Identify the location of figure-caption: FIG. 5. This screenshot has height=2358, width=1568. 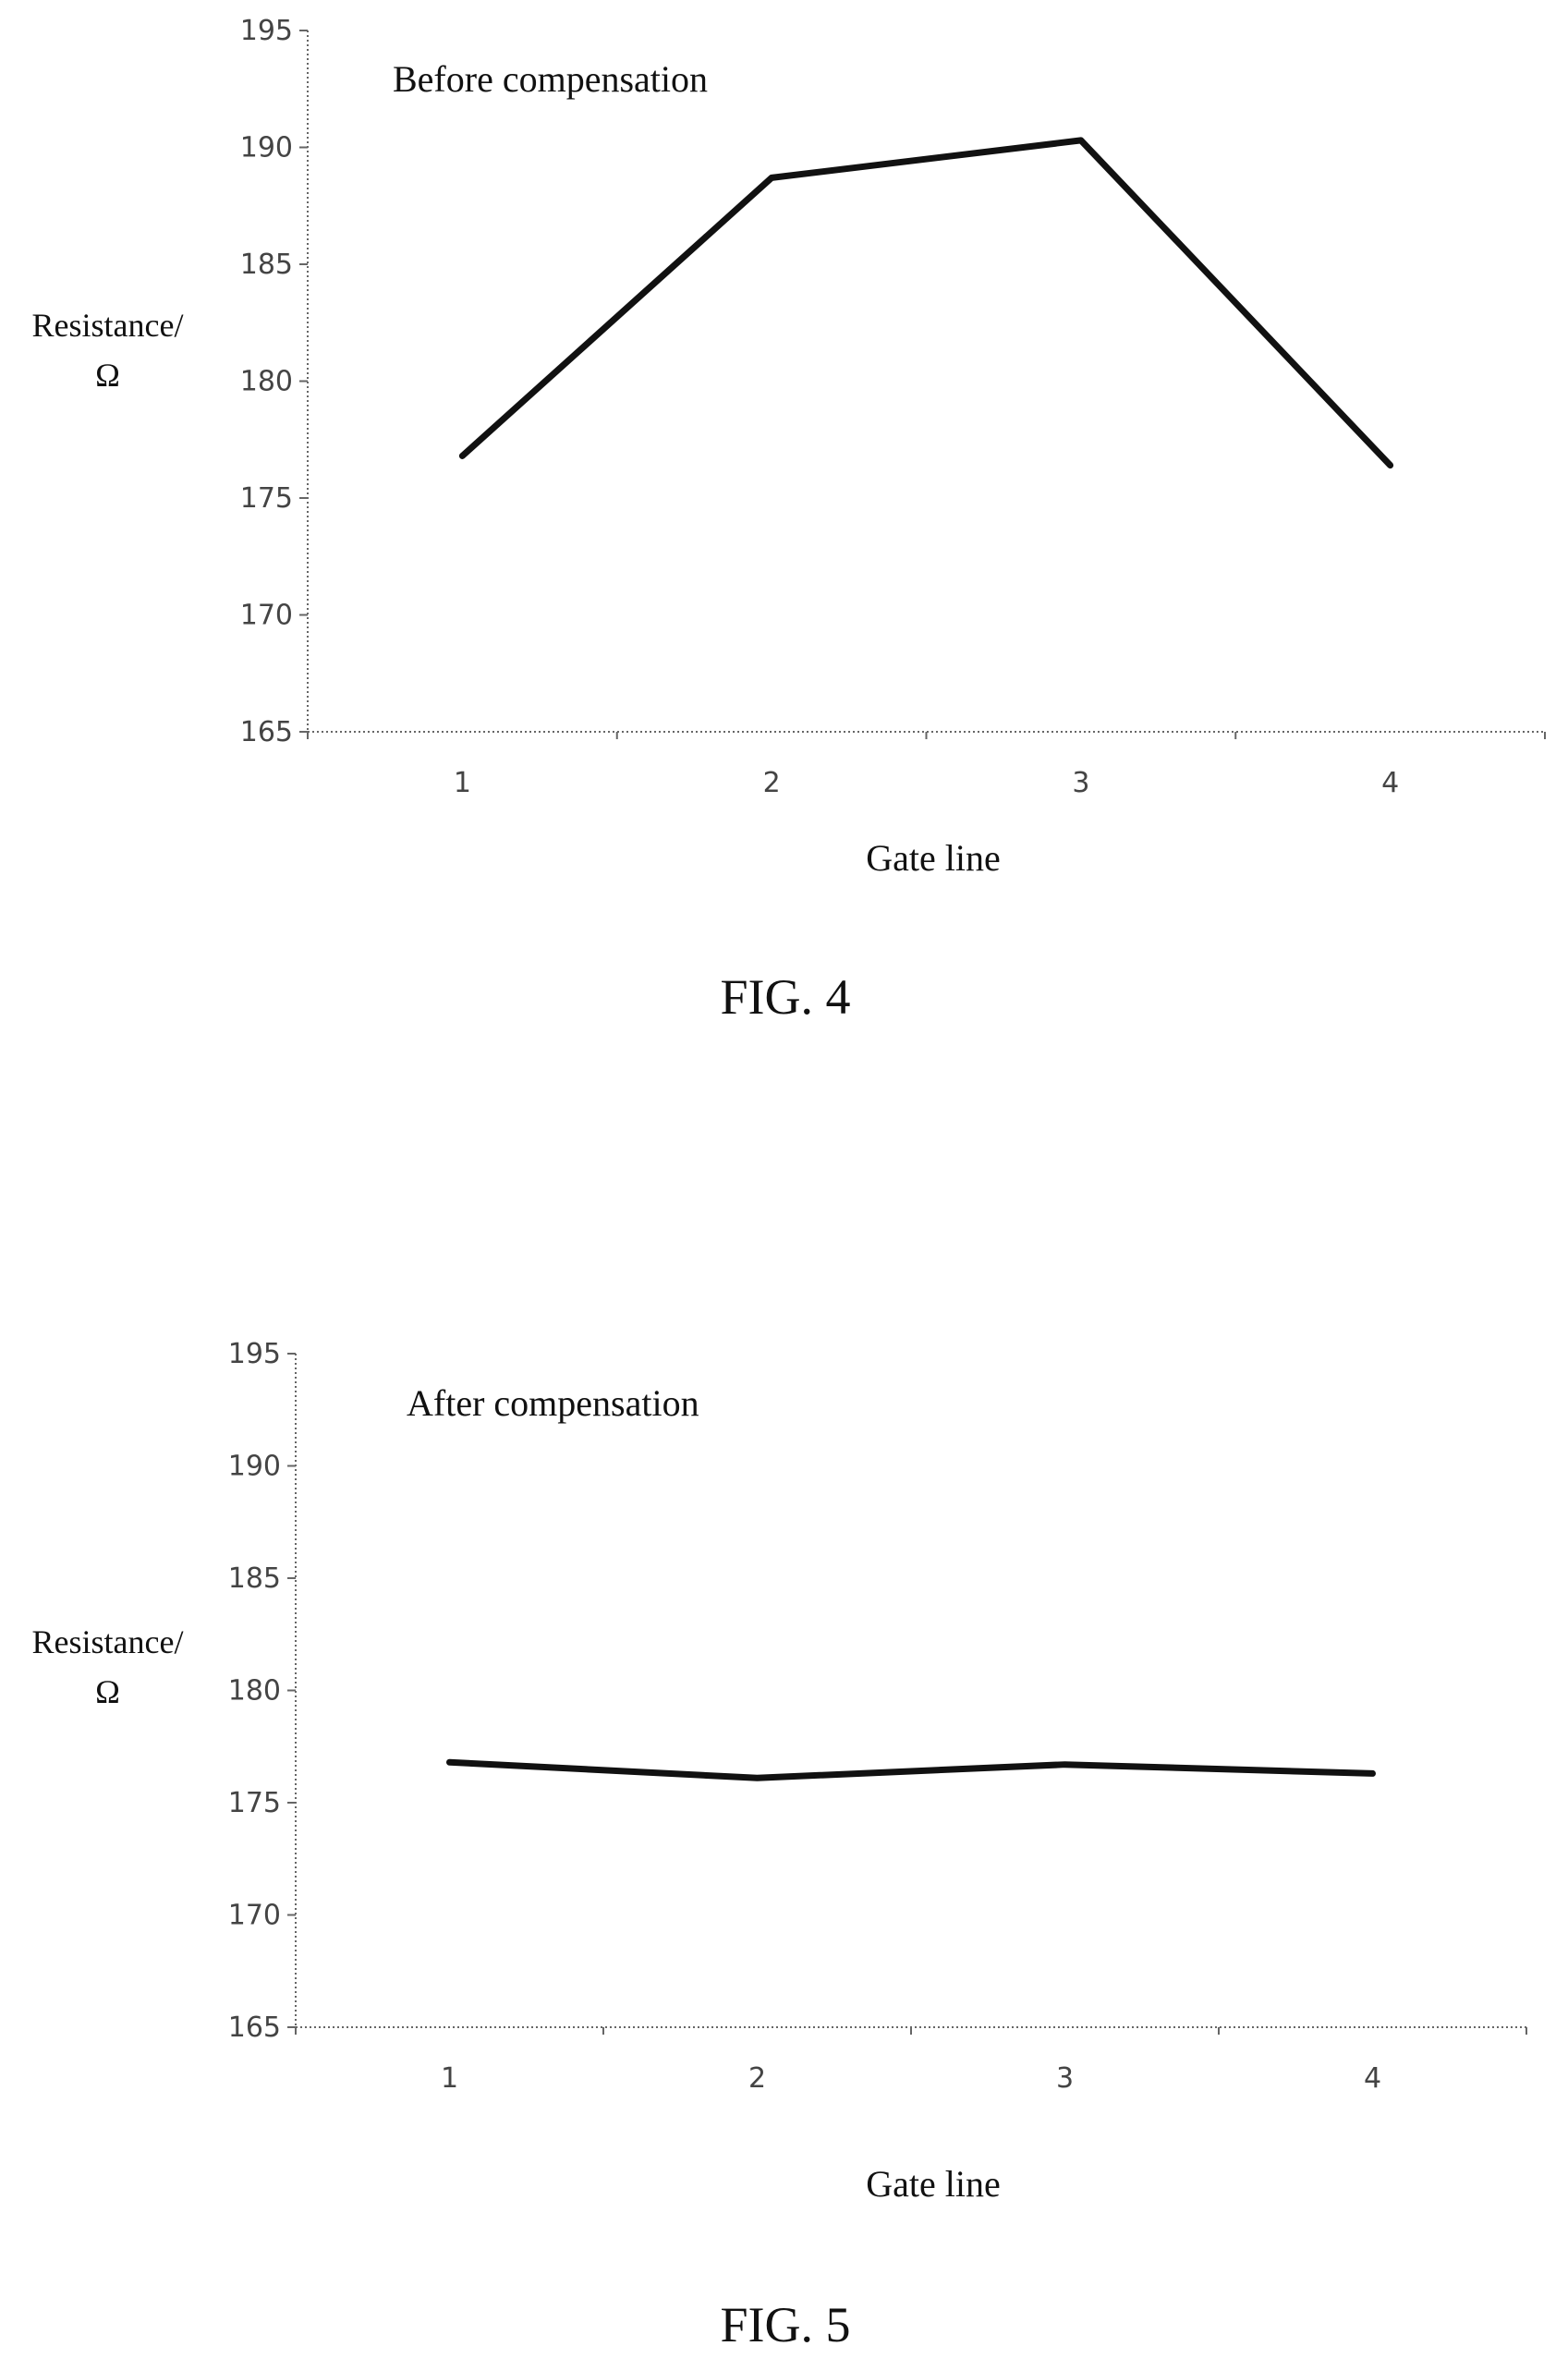
(785, 2324).